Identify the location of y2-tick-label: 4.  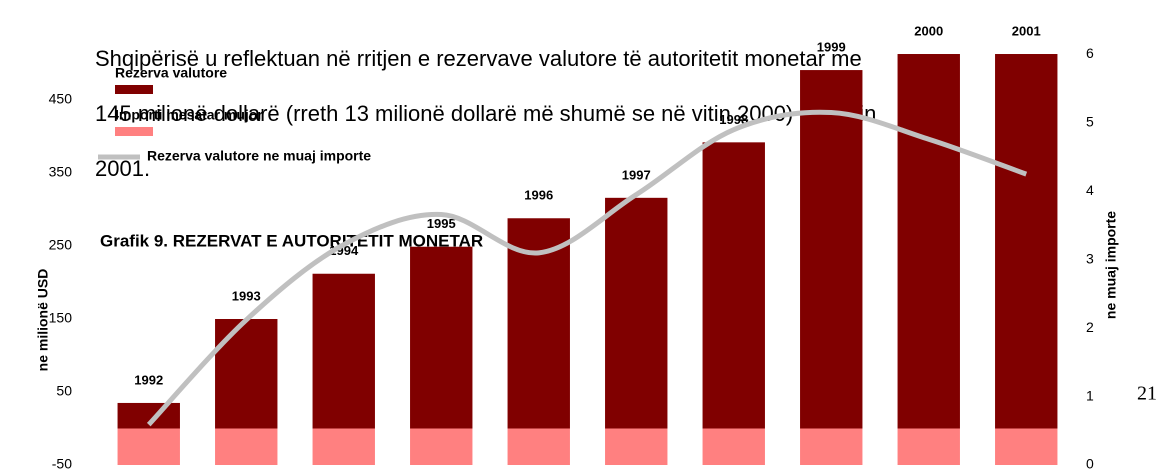
(1090, 190).